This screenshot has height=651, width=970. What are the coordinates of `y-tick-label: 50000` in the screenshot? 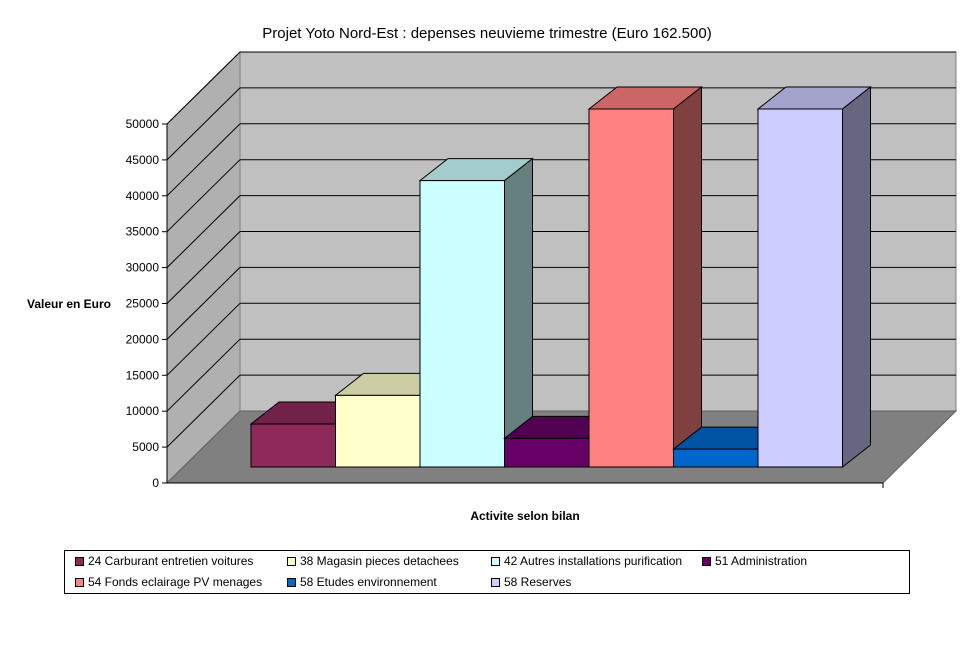 It's located at (143, 124).